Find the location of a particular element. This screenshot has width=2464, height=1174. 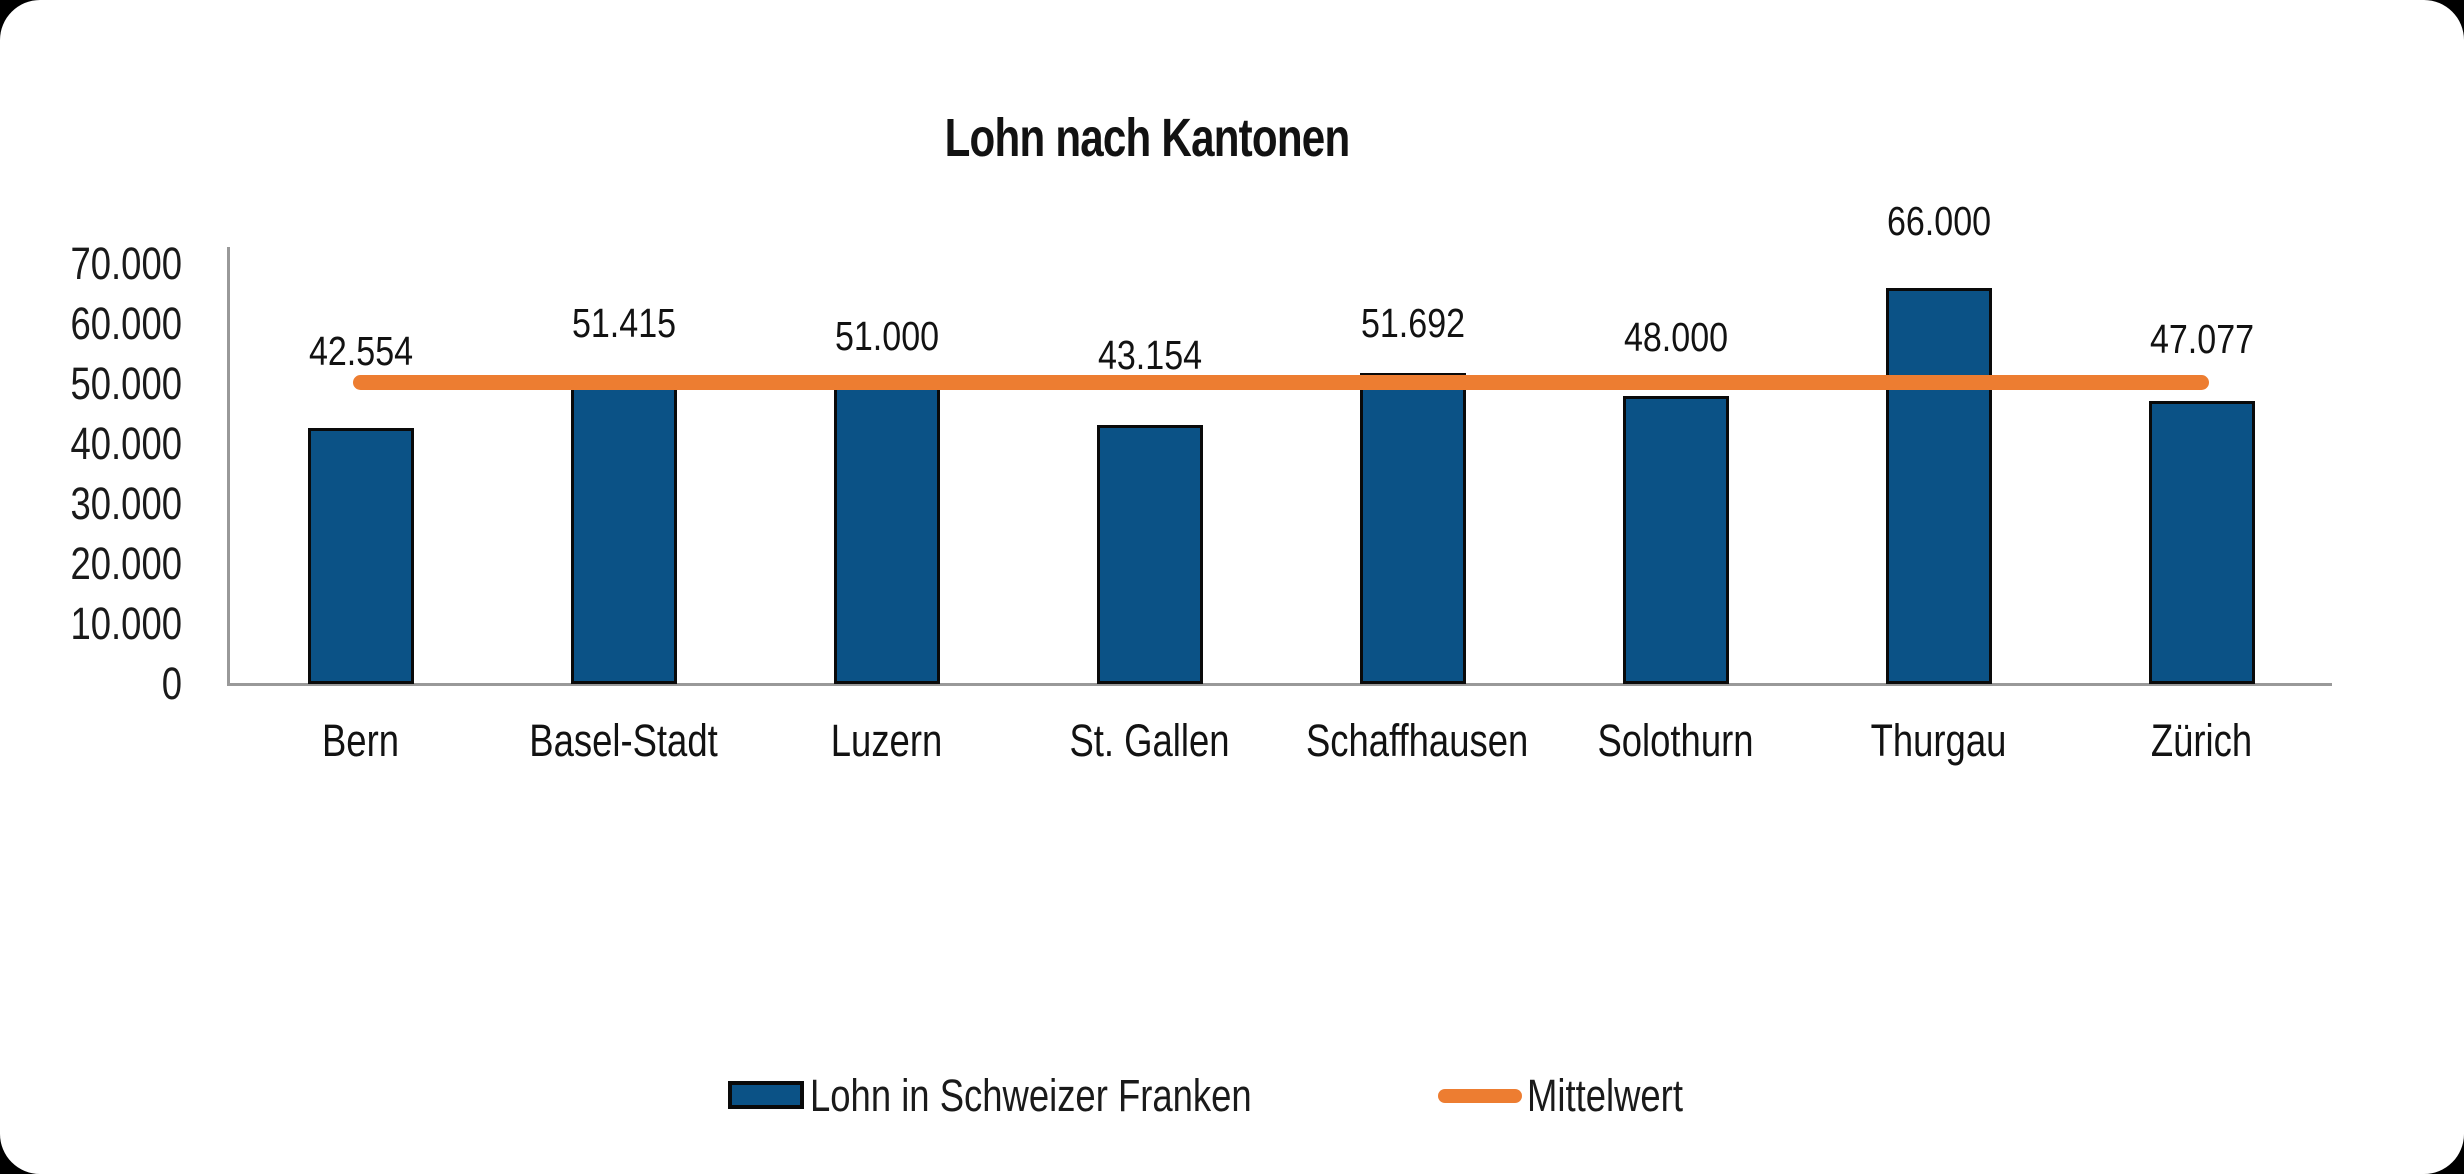

legend-line-swatch is located at coordinates (1480, 1096).